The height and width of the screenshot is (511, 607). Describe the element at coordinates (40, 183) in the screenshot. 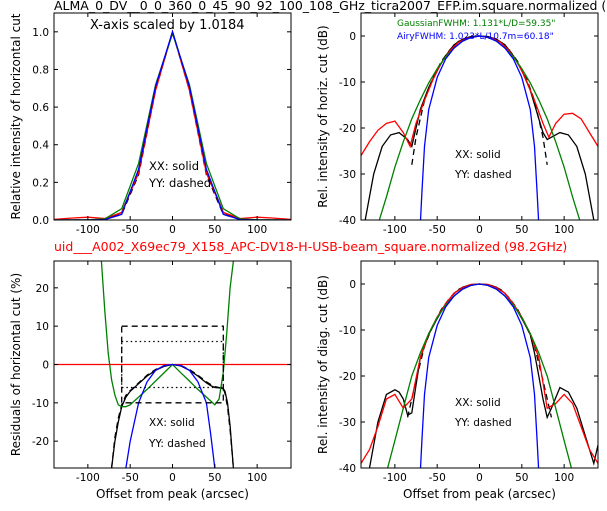

I see `y-tick-label: 0.2` at that location.